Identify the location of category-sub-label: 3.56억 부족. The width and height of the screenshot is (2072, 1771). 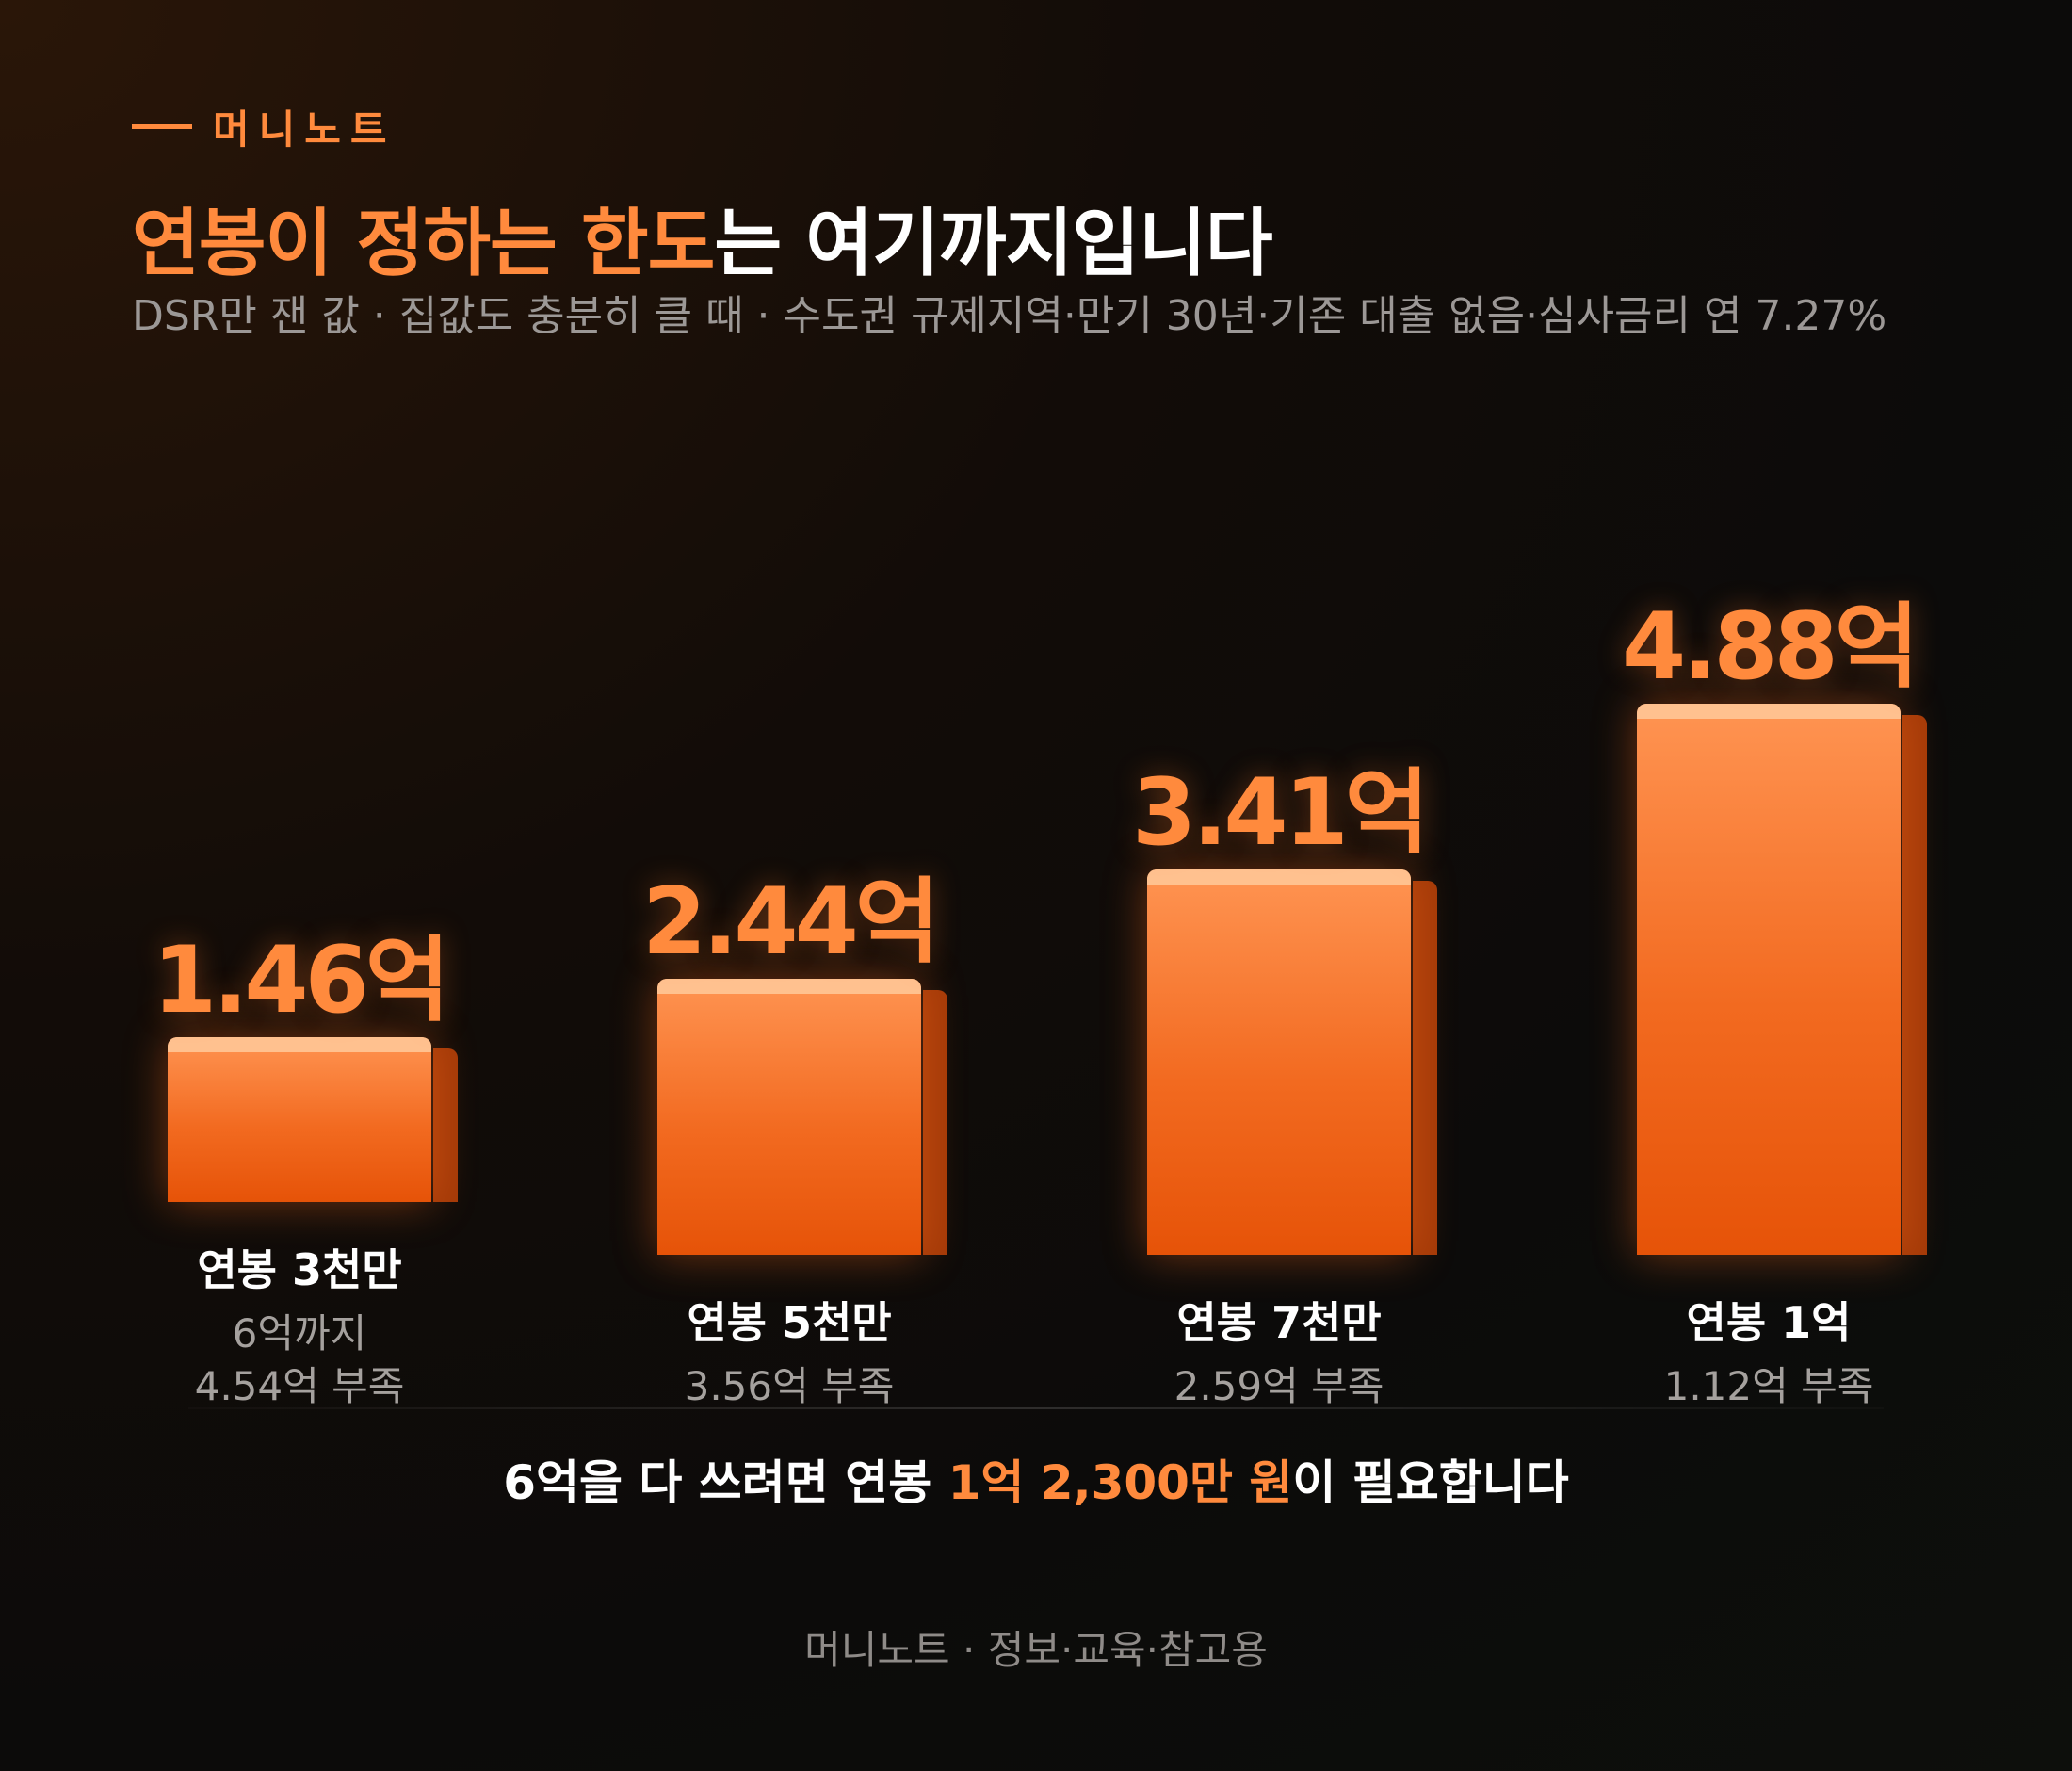
(790, 1386).